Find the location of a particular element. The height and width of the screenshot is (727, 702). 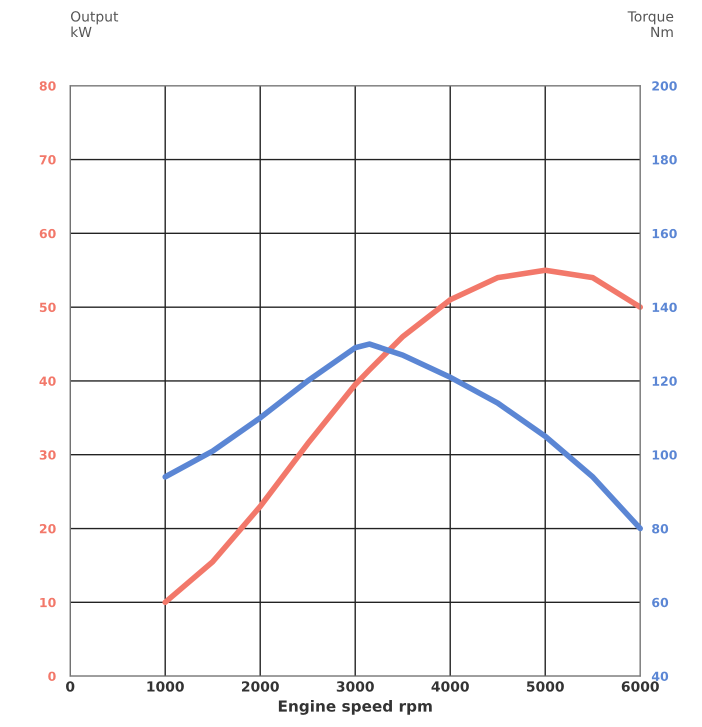

x-tick-label: 4000 is located at coordinates (450, 686).